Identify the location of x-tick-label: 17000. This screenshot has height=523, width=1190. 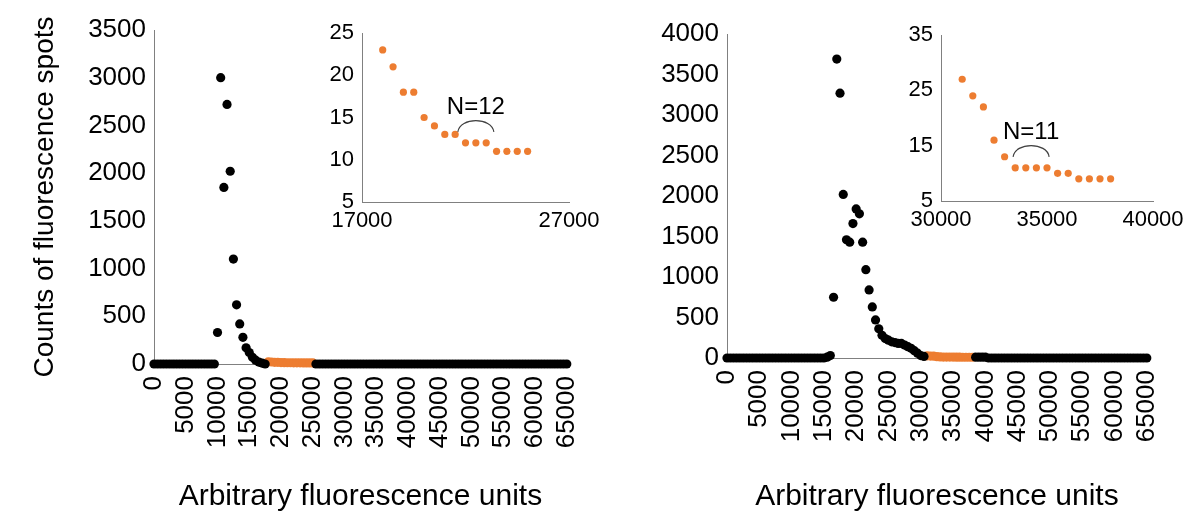
(362, 220).